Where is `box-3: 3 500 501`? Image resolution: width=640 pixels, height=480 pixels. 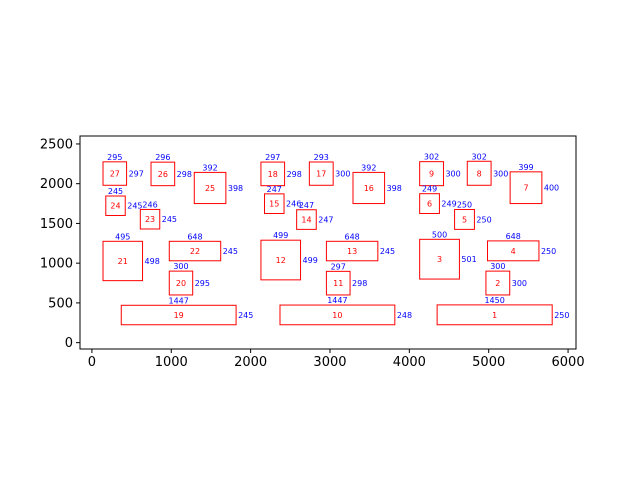 box-3: 3 500 501 is located at coordinates (448, 255).